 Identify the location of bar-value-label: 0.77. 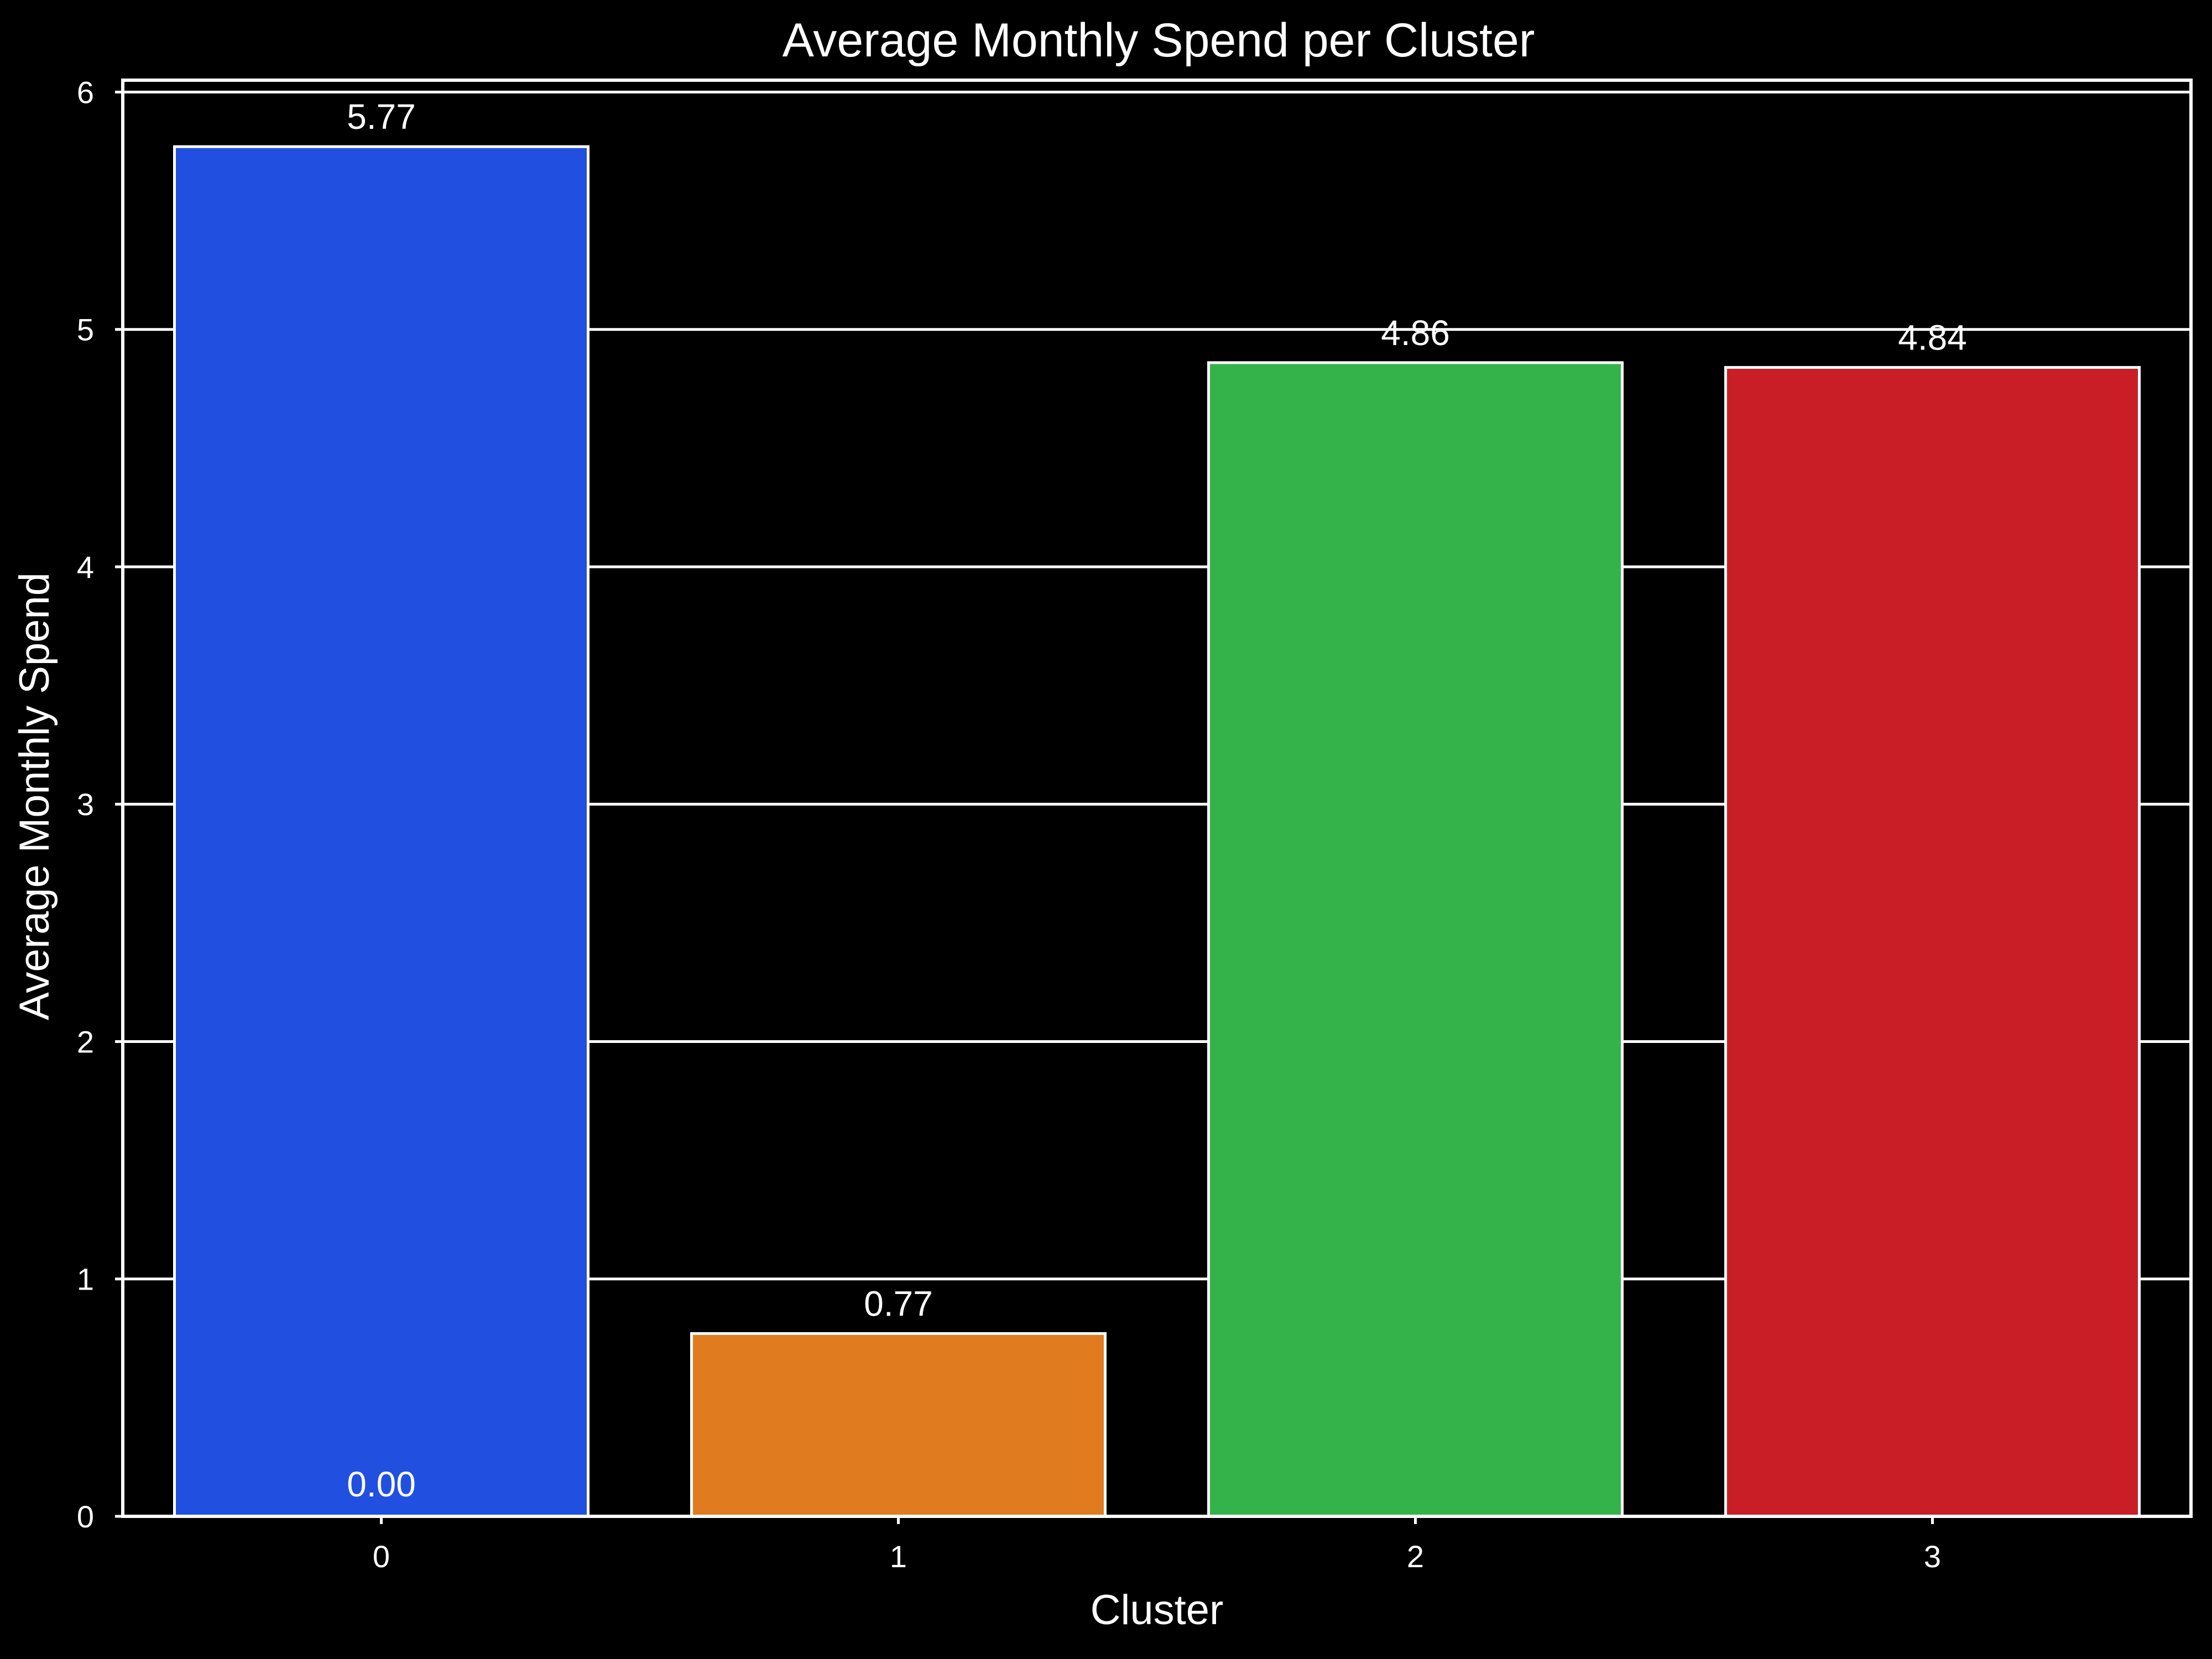
(898, 1304).